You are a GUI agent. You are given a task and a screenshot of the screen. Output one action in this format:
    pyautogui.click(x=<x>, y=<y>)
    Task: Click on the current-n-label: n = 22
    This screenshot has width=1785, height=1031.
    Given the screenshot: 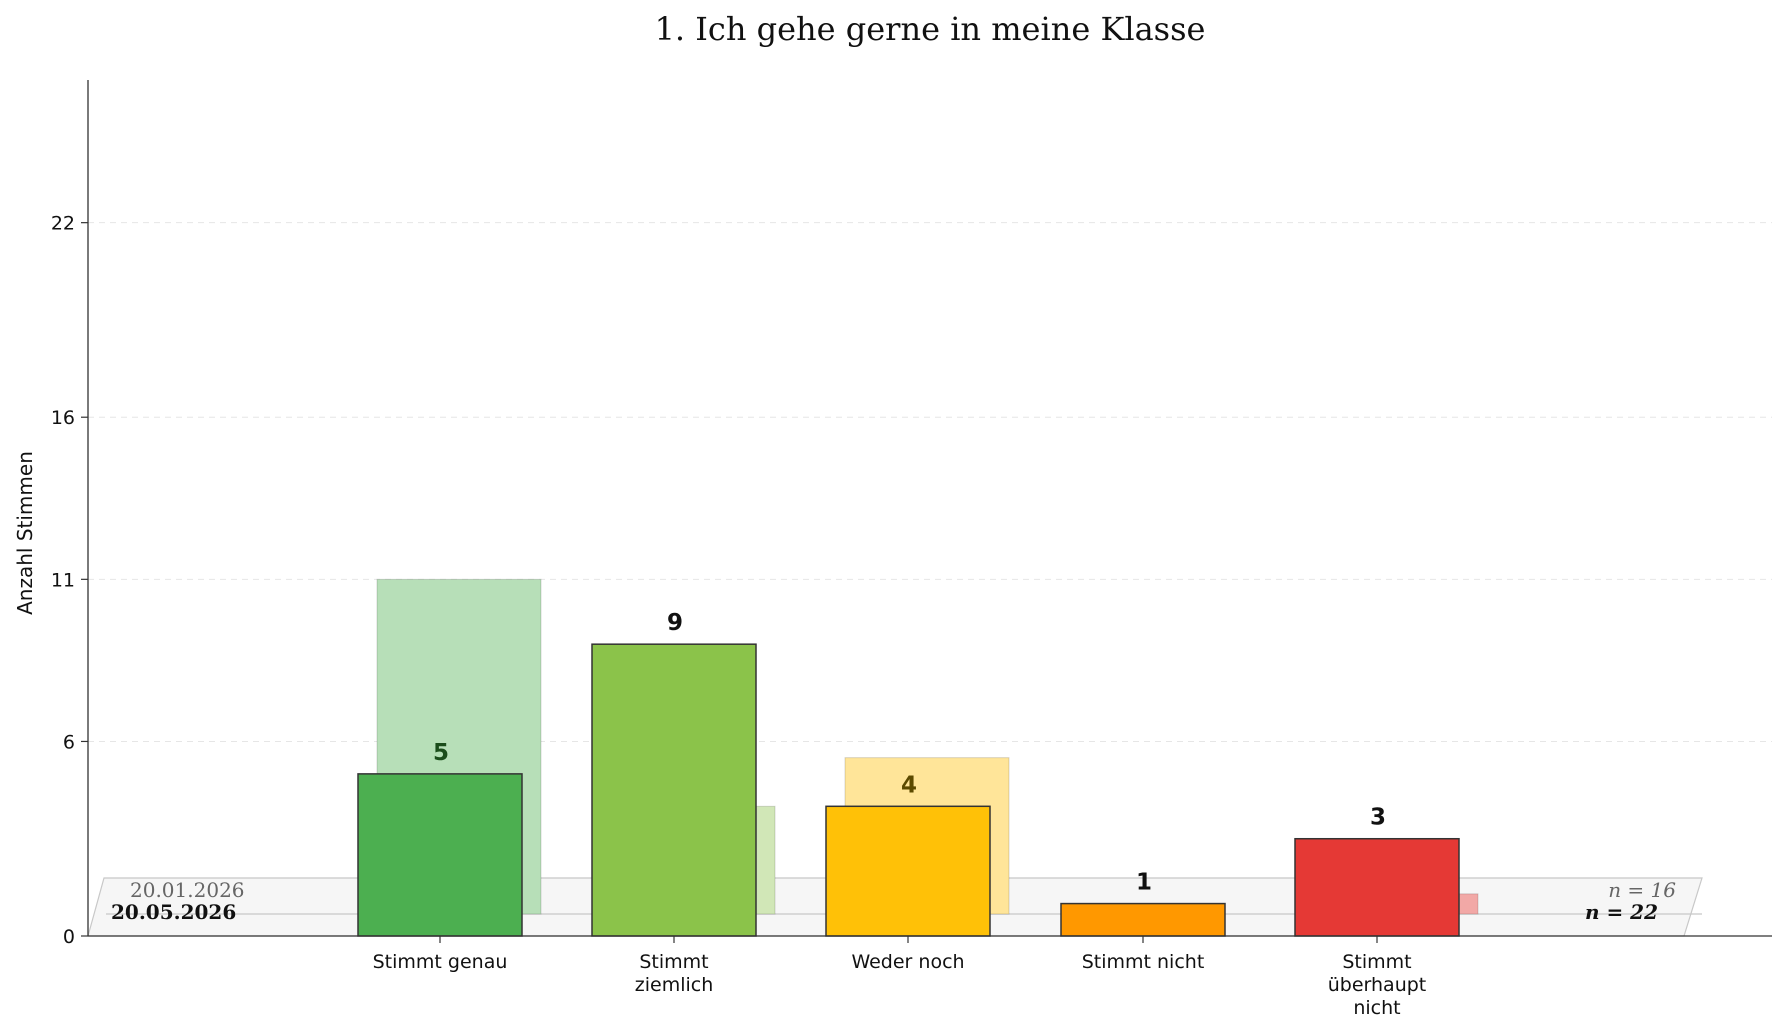 What is the action you would take?
    pyautogui.click(x=1621, y=912)
    